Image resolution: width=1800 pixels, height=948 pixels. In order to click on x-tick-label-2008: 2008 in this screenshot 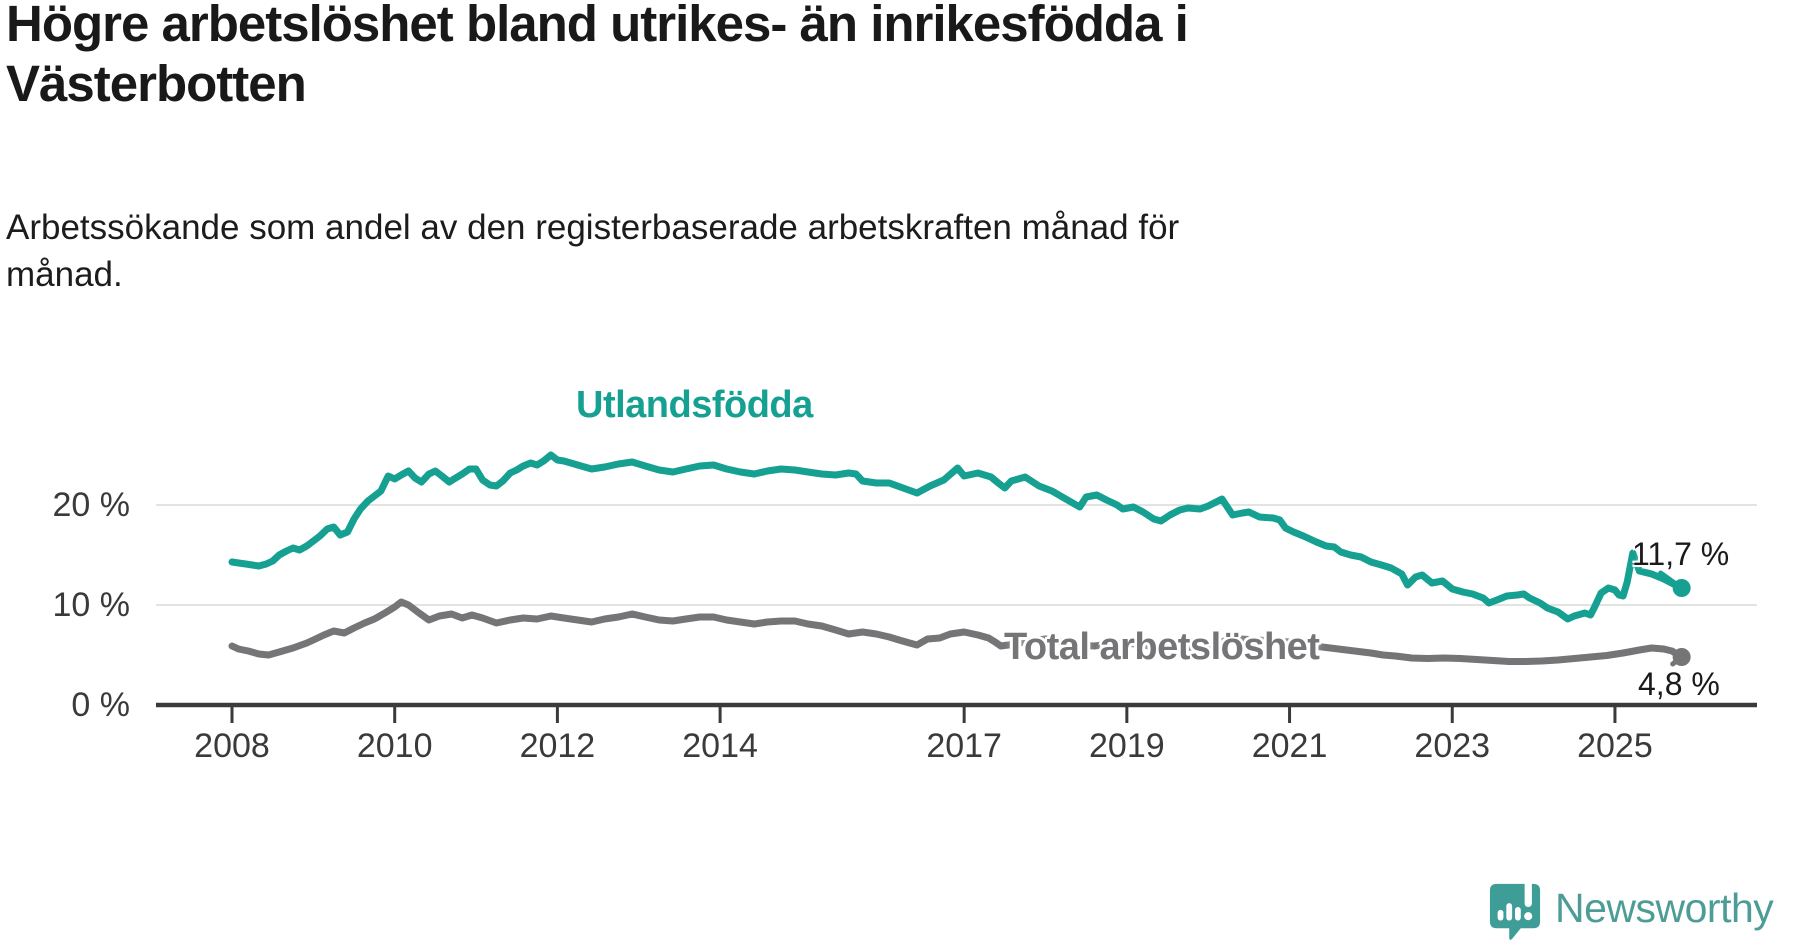, I will do `click(232, 746)`.